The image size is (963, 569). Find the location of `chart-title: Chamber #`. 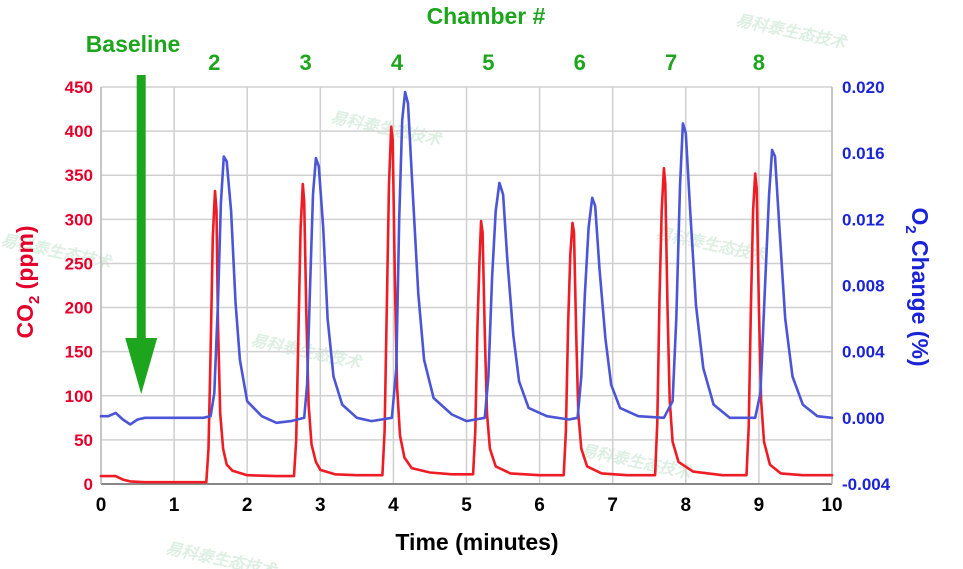

chart-title: Chamber # is located at coordinates (486, 16).